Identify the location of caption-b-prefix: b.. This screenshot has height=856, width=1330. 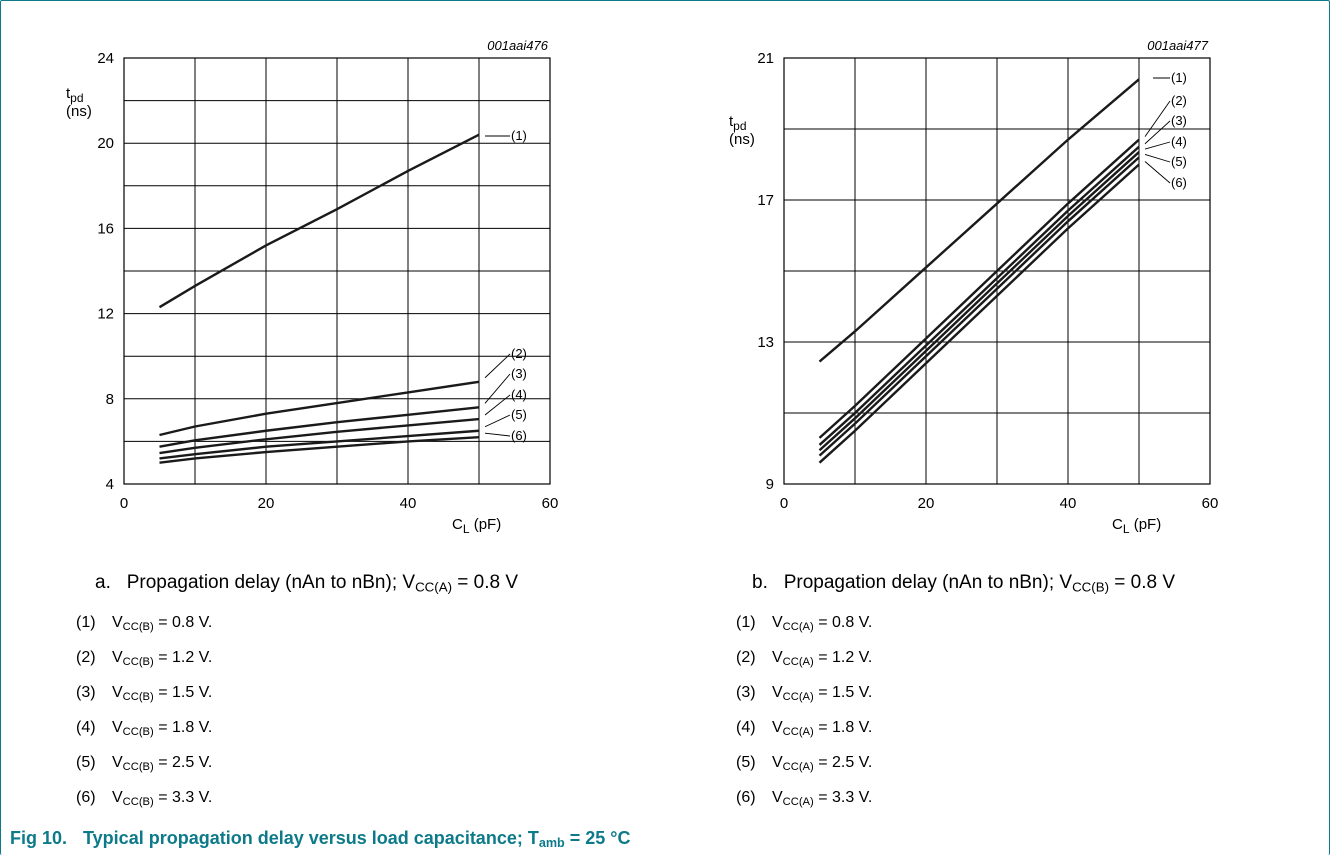
(760, 582).